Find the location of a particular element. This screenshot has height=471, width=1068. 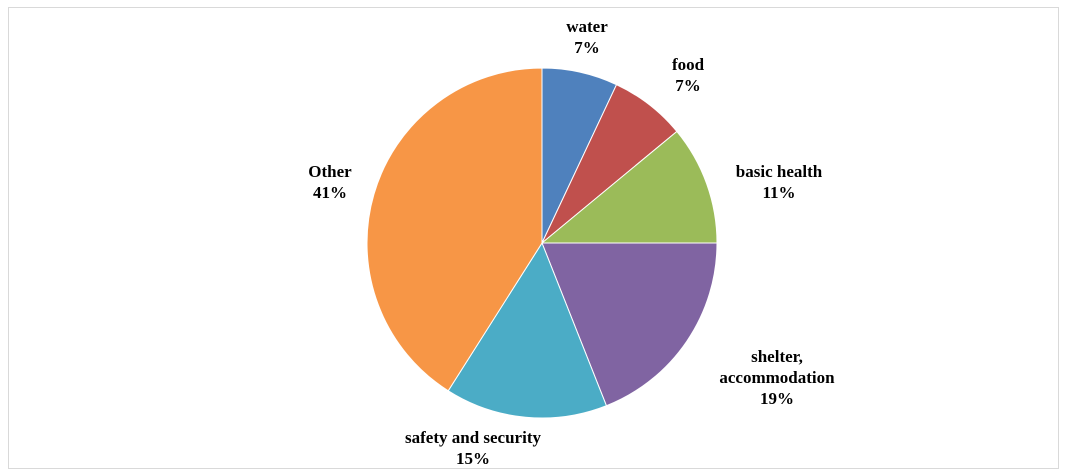

data-label-category: food is located at coordinates (688, 64).